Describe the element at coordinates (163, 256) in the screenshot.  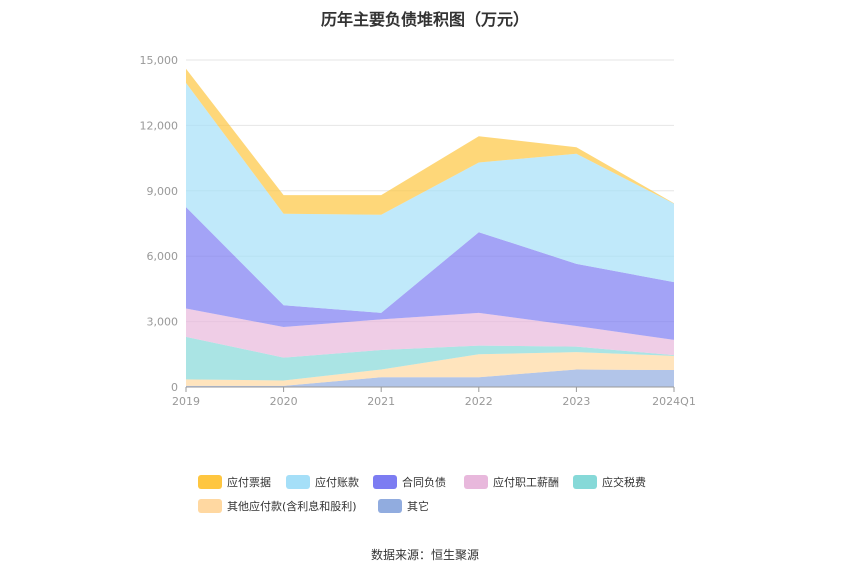
I see `y-tick-label: 6,000` at that location.